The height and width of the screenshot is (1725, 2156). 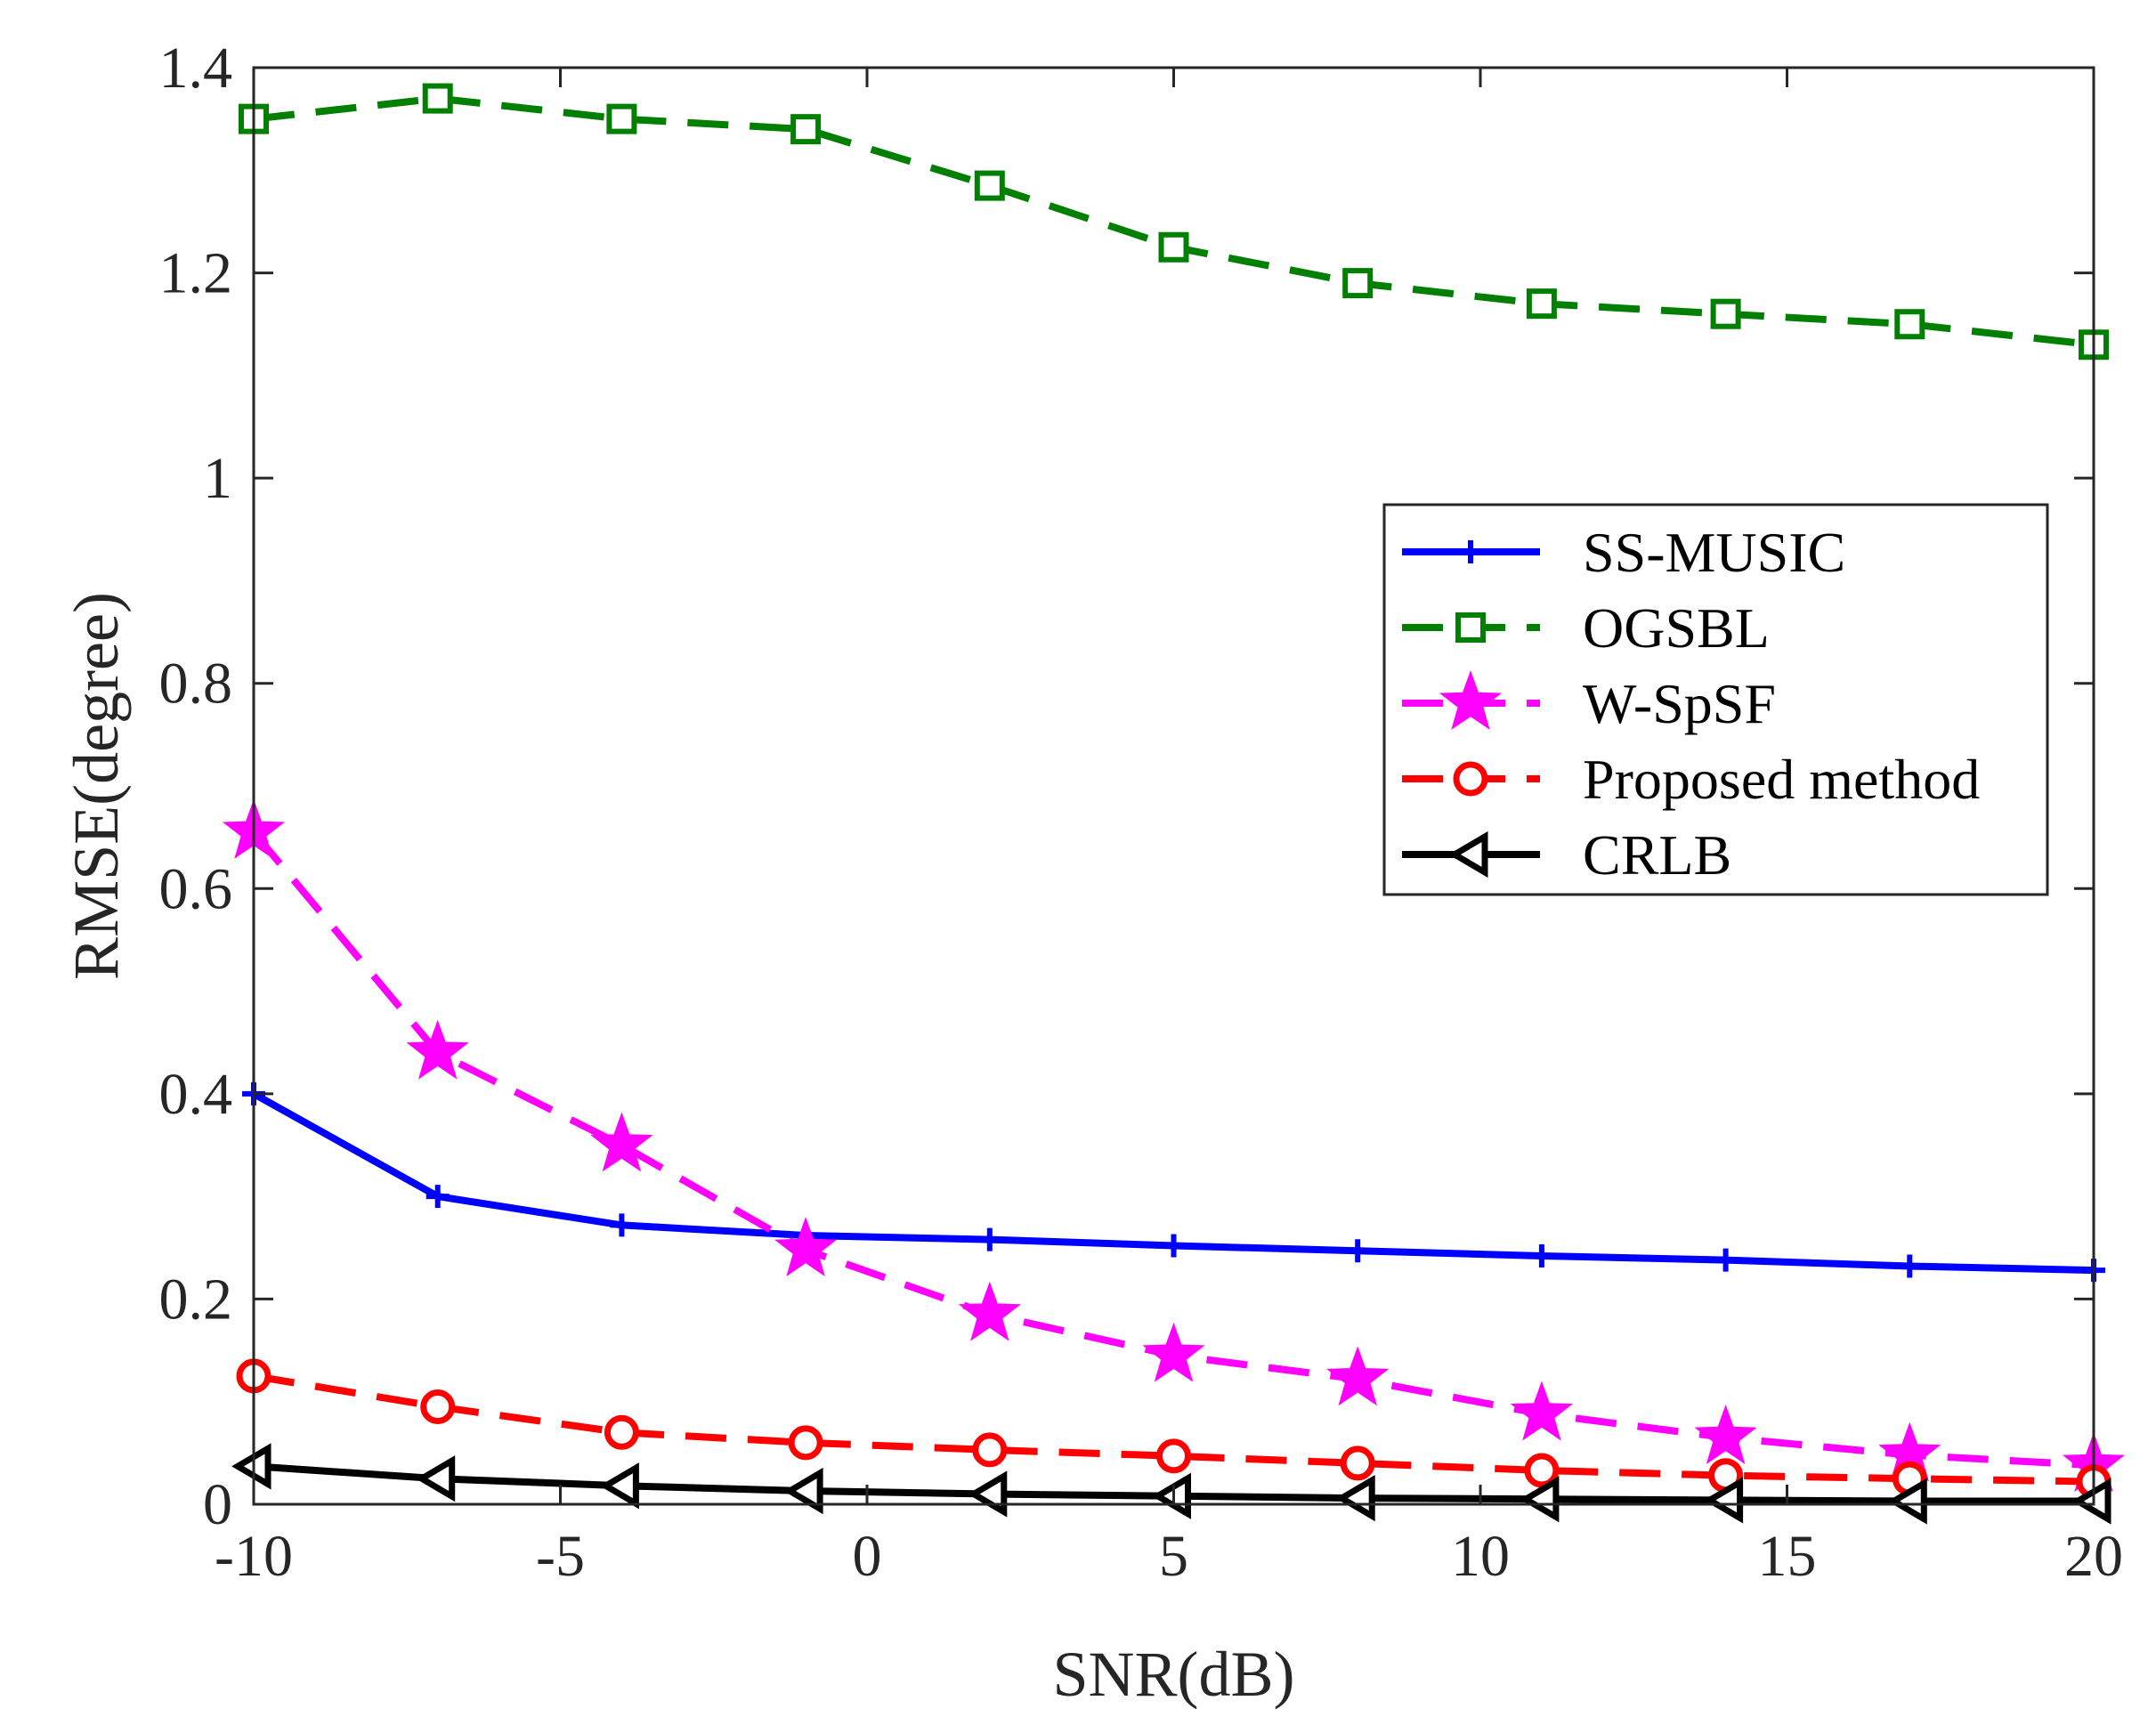 What do you see at coordinates (1470, 551) in the screenshot?
I see `legend-marker-ss-music` at bounding box center [1470, 551].